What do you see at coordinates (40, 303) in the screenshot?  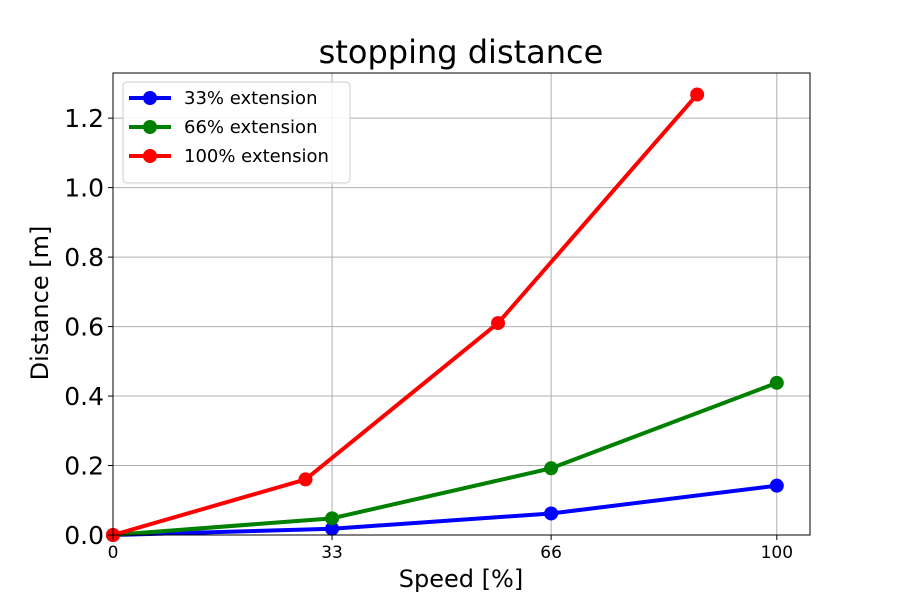 I see `y-axis-label: Distance [m]` at bounding box center [40, 303].